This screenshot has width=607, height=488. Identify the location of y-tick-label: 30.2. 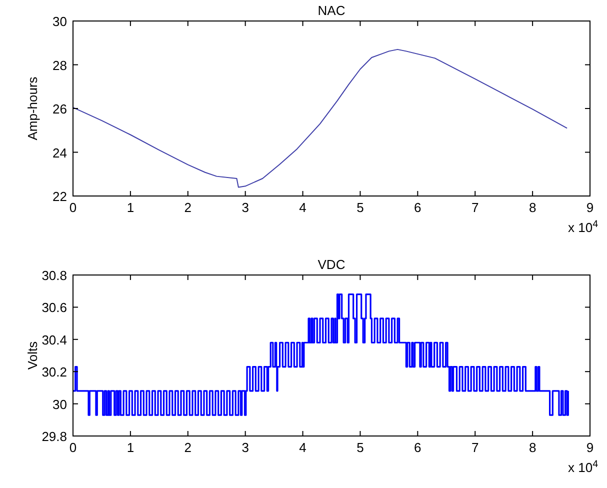
(54, 372).